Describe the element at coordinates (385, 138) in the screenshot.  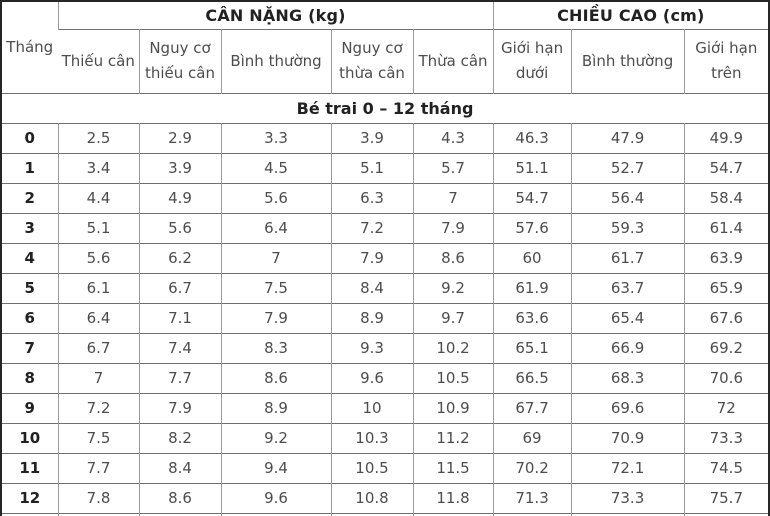
I see `table-row: 0 2.5 2.9 3.3 3.9 4.3 46.3 47.9 49.9` at that location.